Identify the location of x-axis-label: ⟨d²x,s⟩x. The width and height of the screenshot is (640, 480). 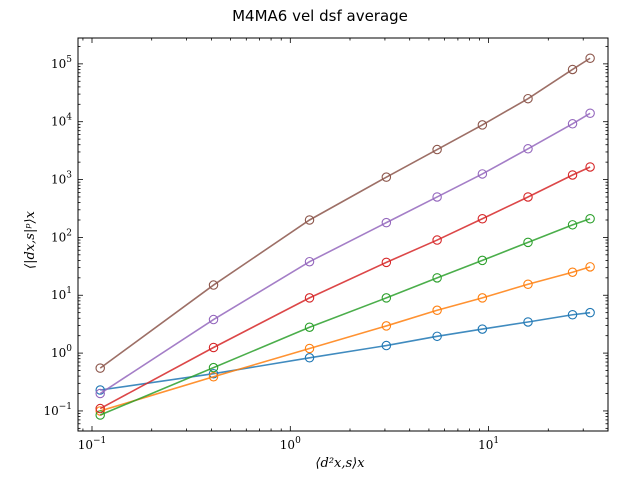
(340, 463).